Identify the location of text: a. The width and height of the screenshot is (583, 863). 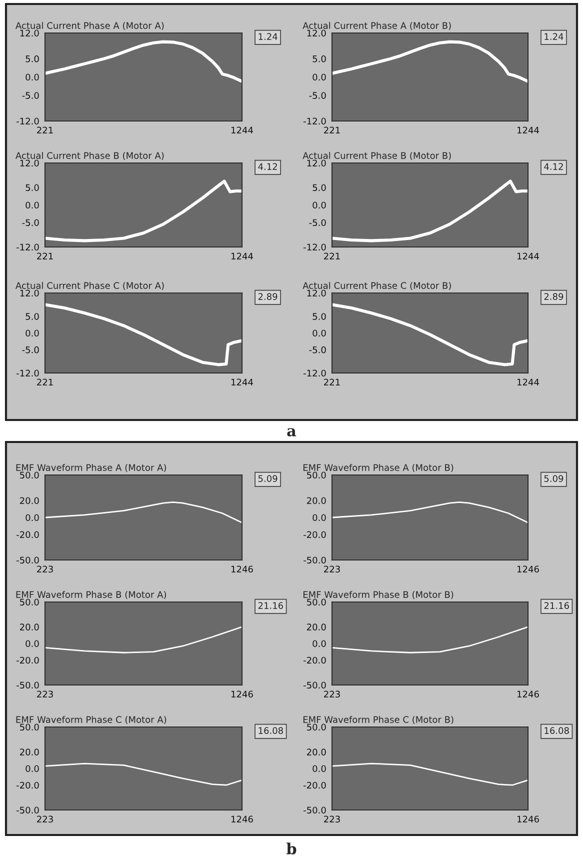
(291, 432).